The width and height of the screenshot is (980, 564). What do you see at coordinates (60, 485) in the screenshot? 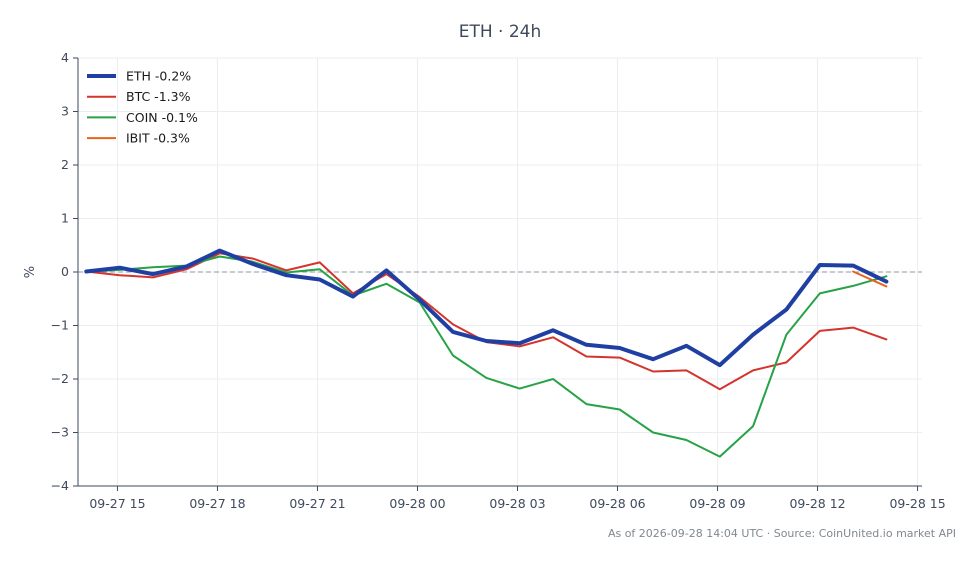
I see `y-tick-label: −4` at bounding box center [60, 485].